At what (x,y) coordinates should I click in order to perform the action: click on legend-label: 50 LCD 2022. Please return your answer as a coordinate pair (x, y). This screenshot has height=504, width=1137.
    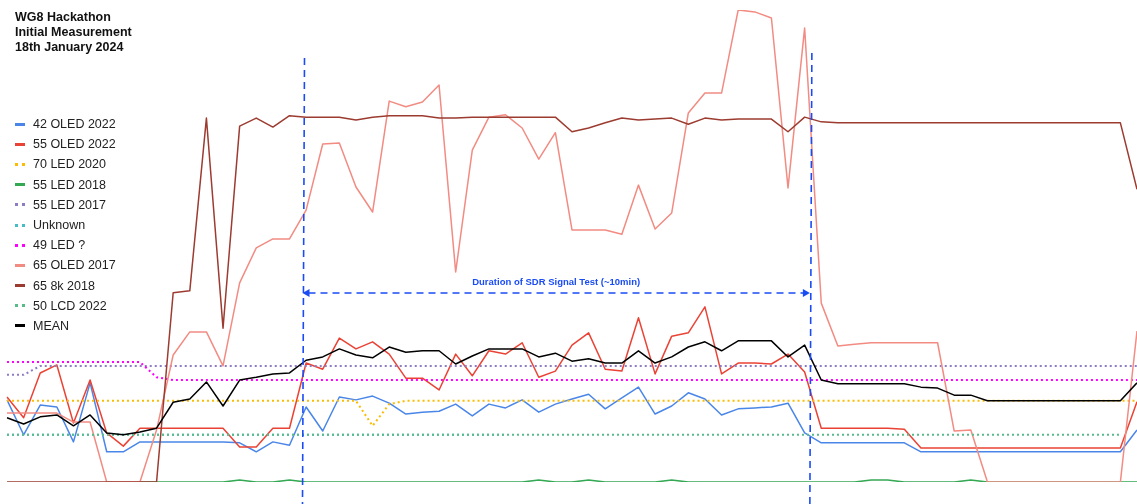
    Looking at the image, I should click on (70, 305).